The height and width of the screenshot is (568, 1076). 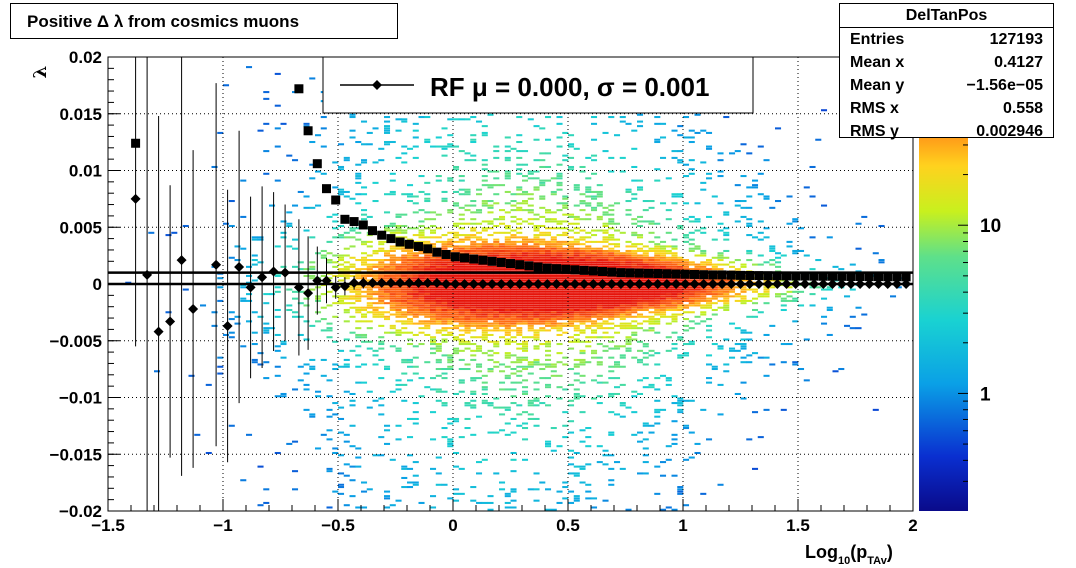 What do you see at coordinates (946, 62) in the screenshot?
I see `stats-row-mean-x: Mean x 0.4127` at bounding box center [946, 62].